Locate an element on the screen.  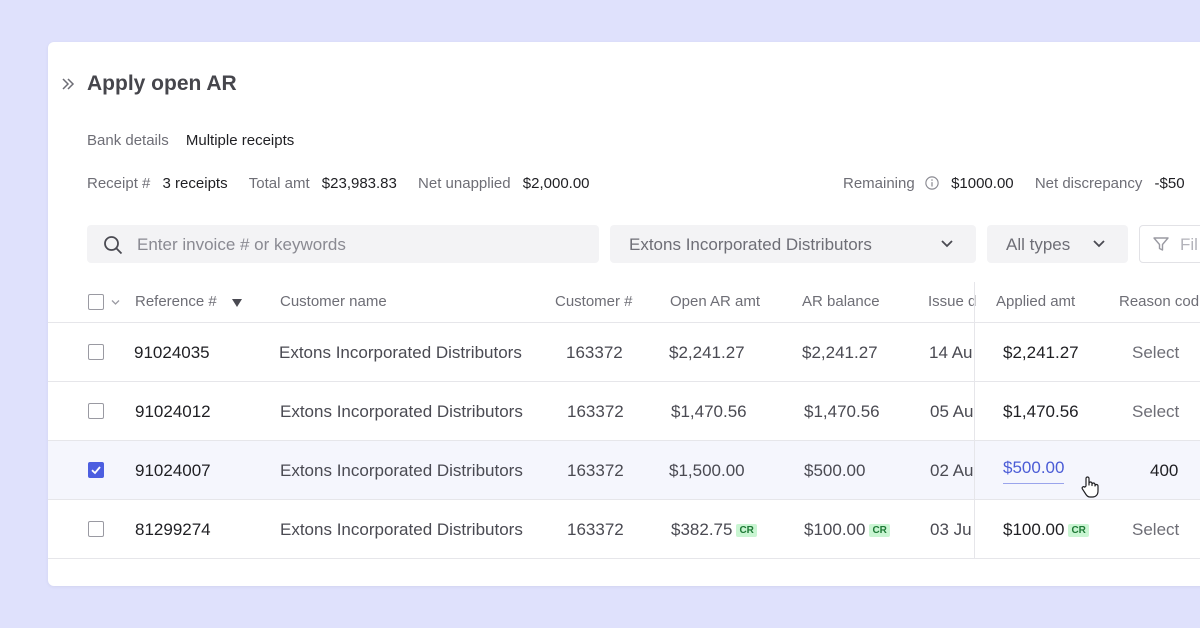
header-reason-code: Reason cod is located at coordinates (1159, 301).